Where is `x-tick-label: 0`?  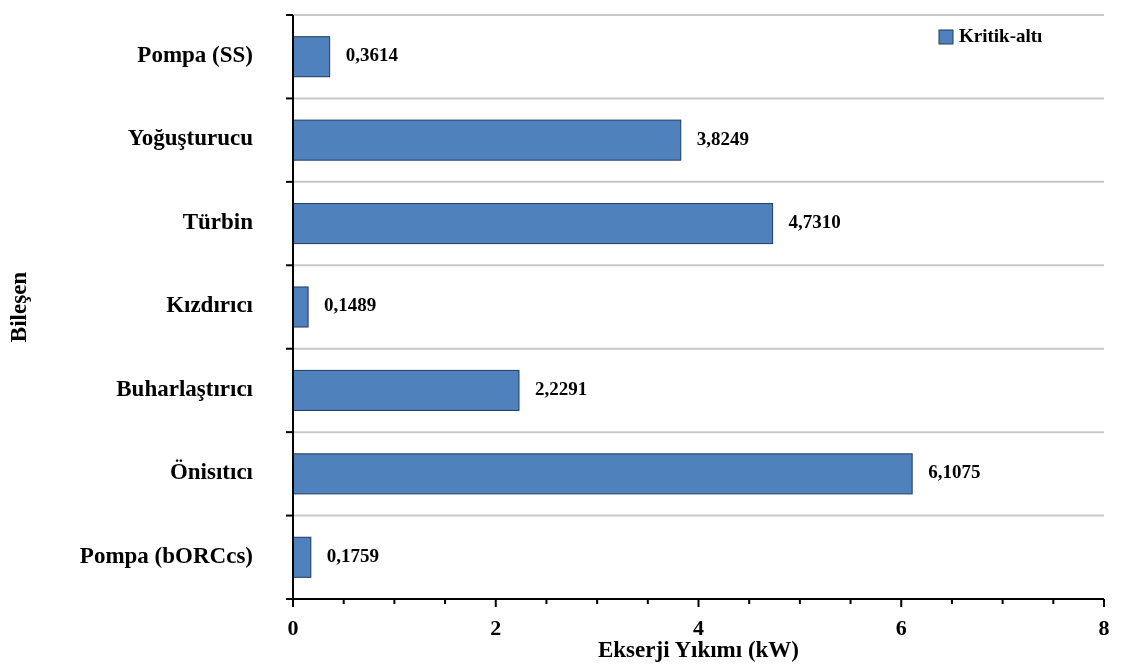
x-tick-label: 0 is located at coordinates (293, 627).